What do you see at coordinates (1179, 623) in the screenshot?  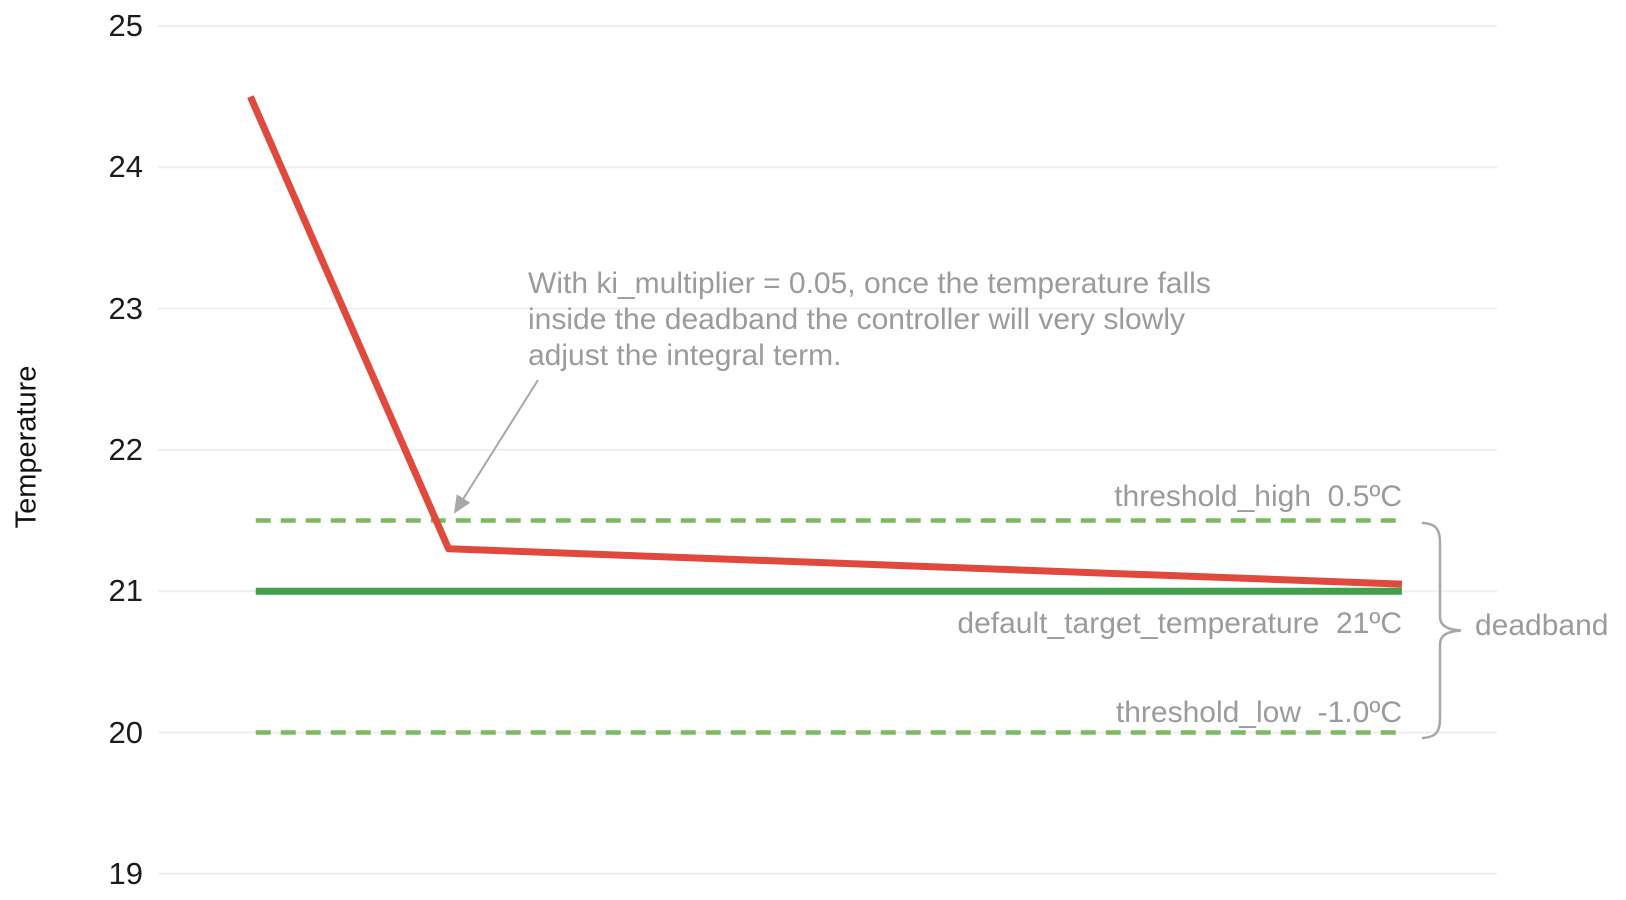 I see `target-temperature-label: default_target_temperature 21ºC` at bounding box center [1179, 623].